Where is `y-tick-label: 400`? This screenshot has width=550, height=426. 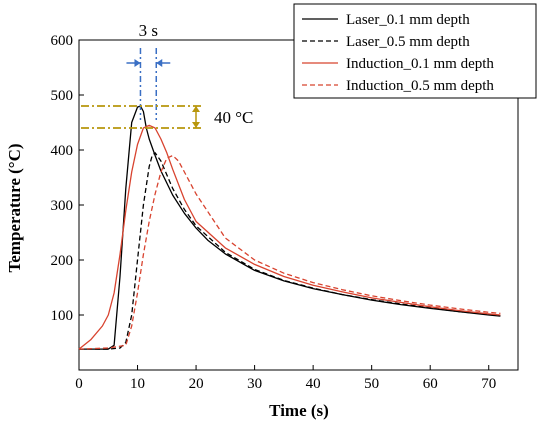
y-tick-label: 400 is located at coordinates (62, 151).